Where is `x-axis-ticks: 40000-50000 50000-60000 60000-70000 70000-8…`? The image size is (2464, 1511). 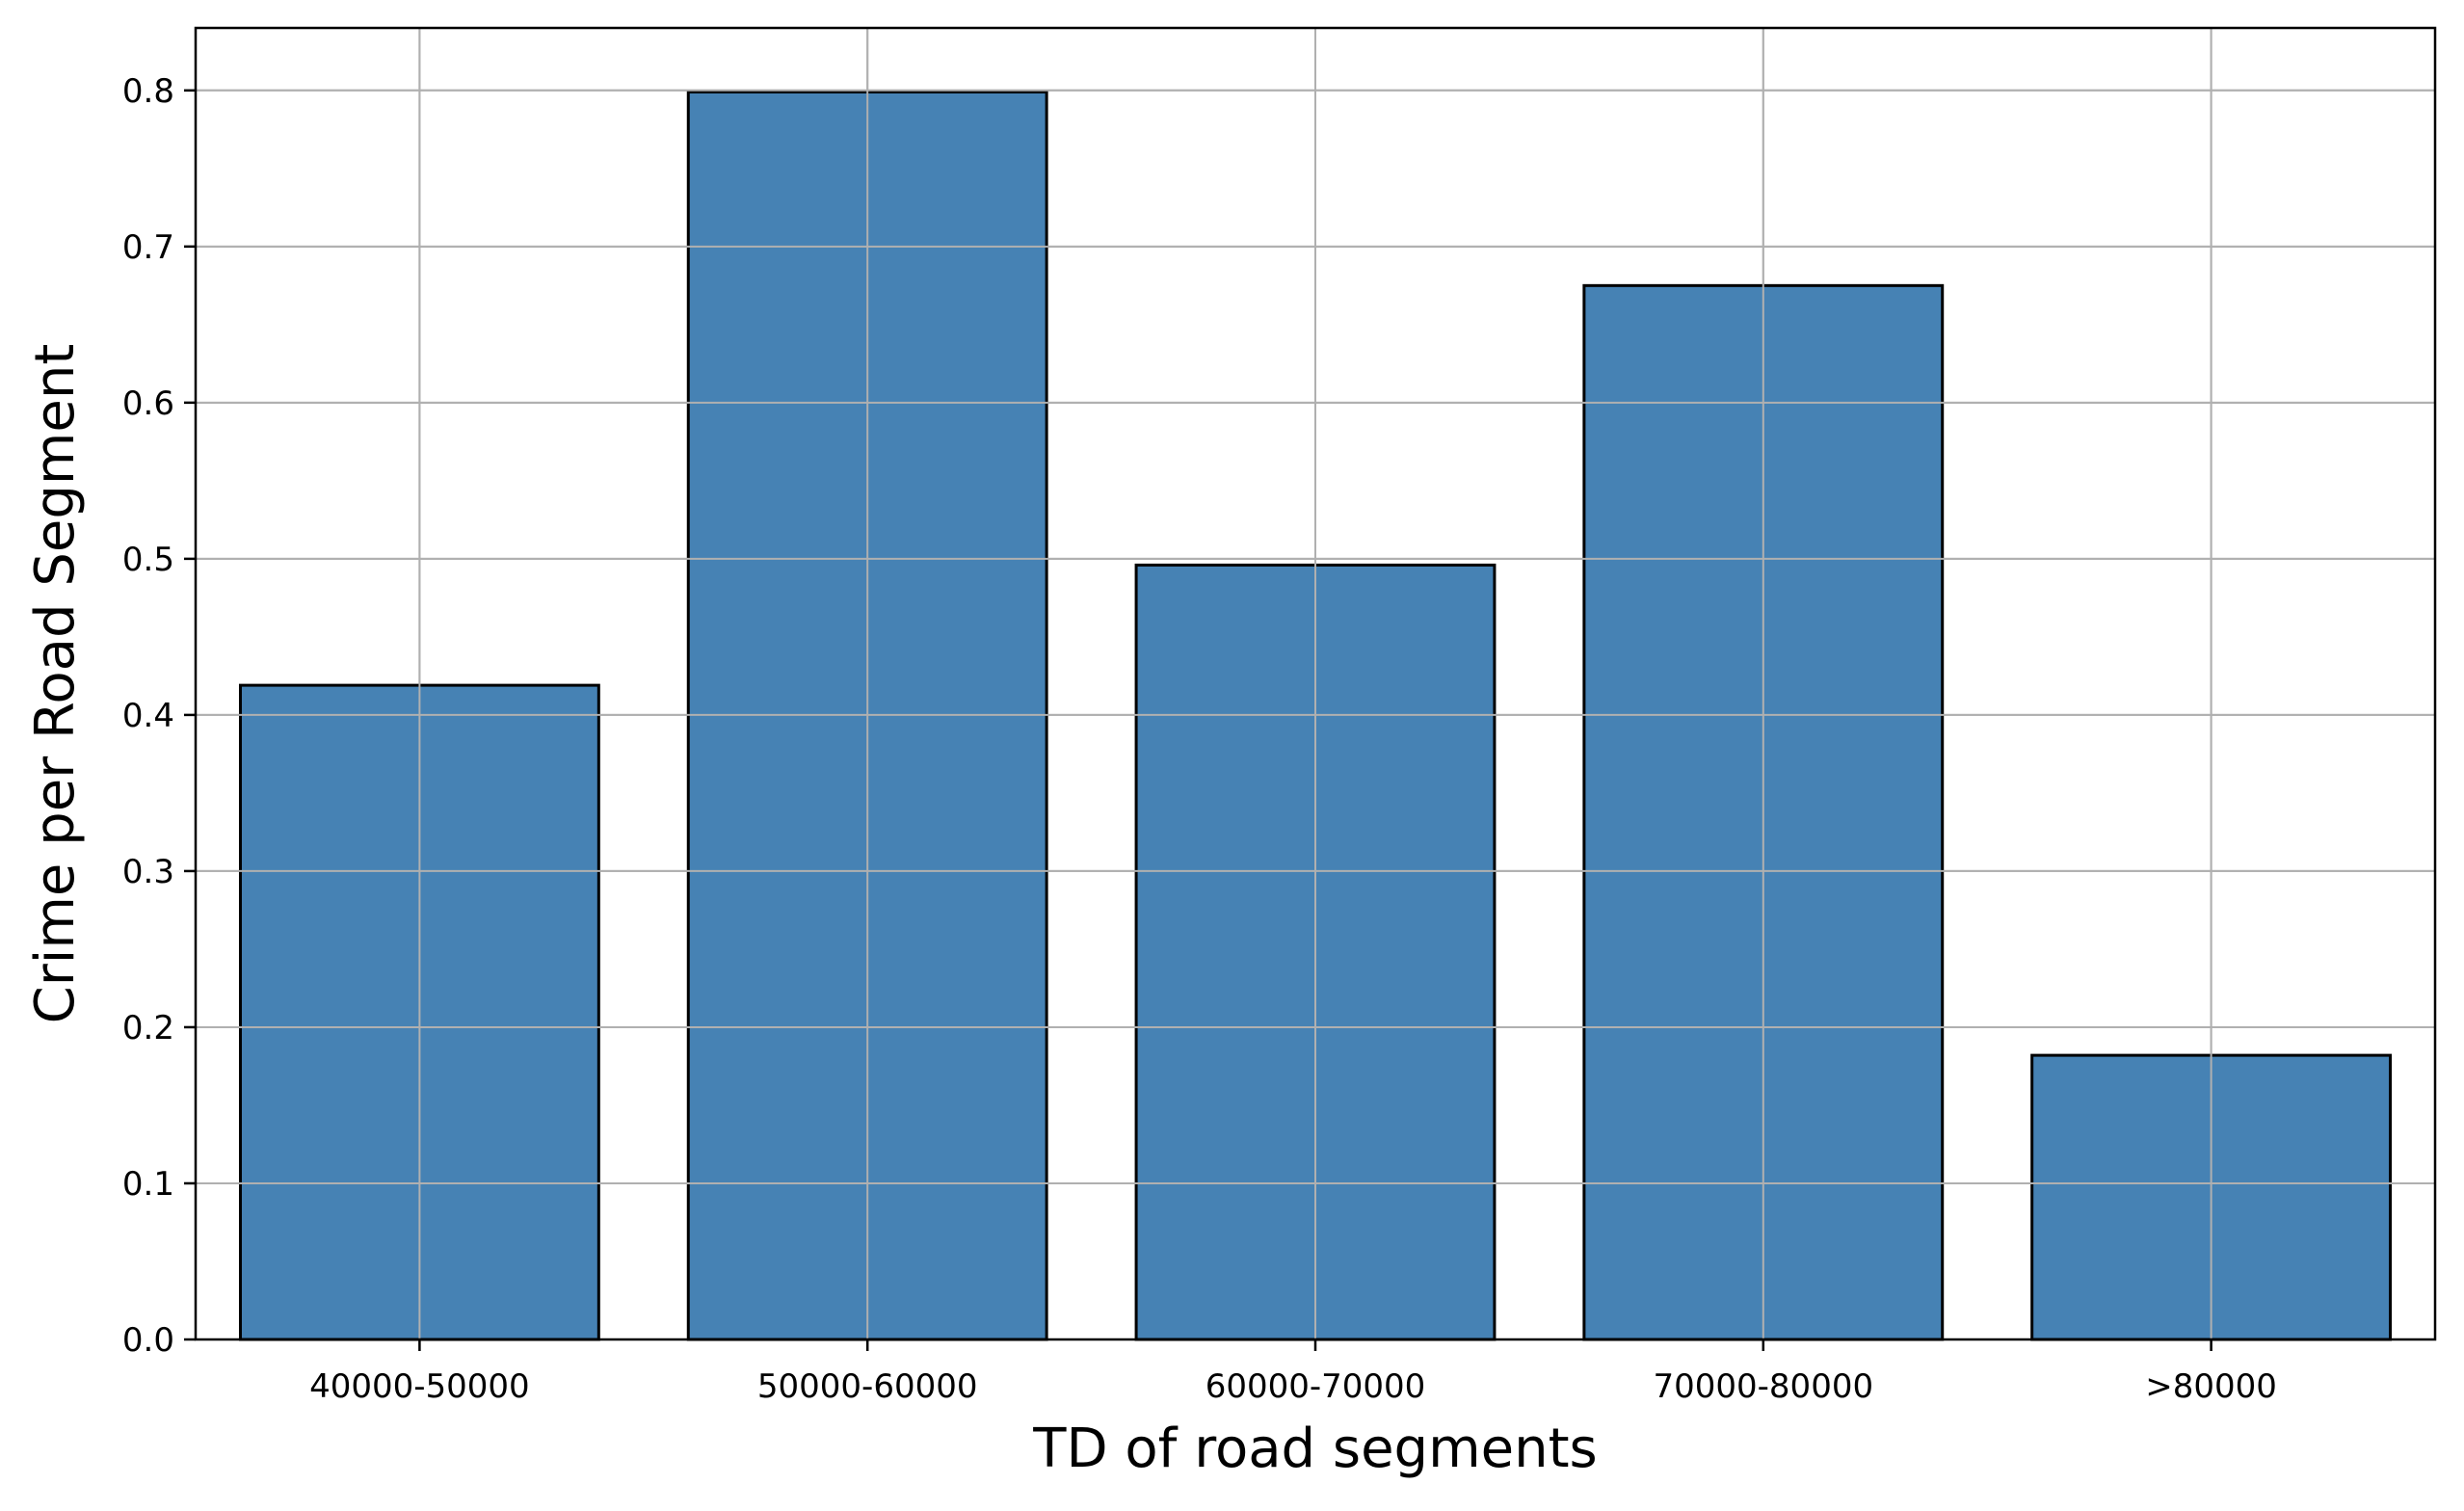 x-axis-ticks: 40000-50000 50000-60000 60000-70000 70000-8… is located at coordinates (1293, 1373).